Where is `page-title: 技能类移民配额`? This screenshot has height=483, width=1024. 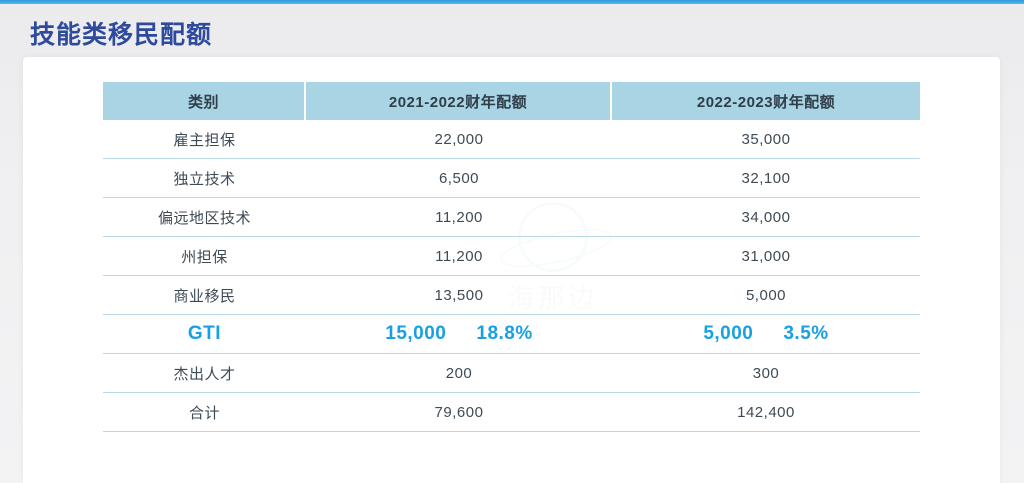
page-title: 技能类移民配额 is located at coordinates (121, 35).